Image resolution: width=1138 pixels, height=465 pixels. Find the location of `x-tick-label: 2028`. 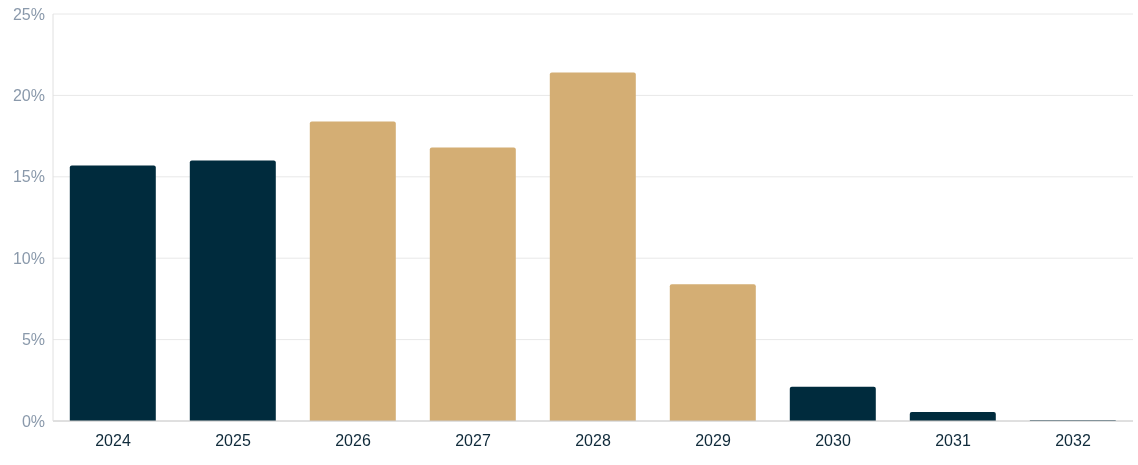

x-tick-label: 2028 is located at coordinates (593, 441).